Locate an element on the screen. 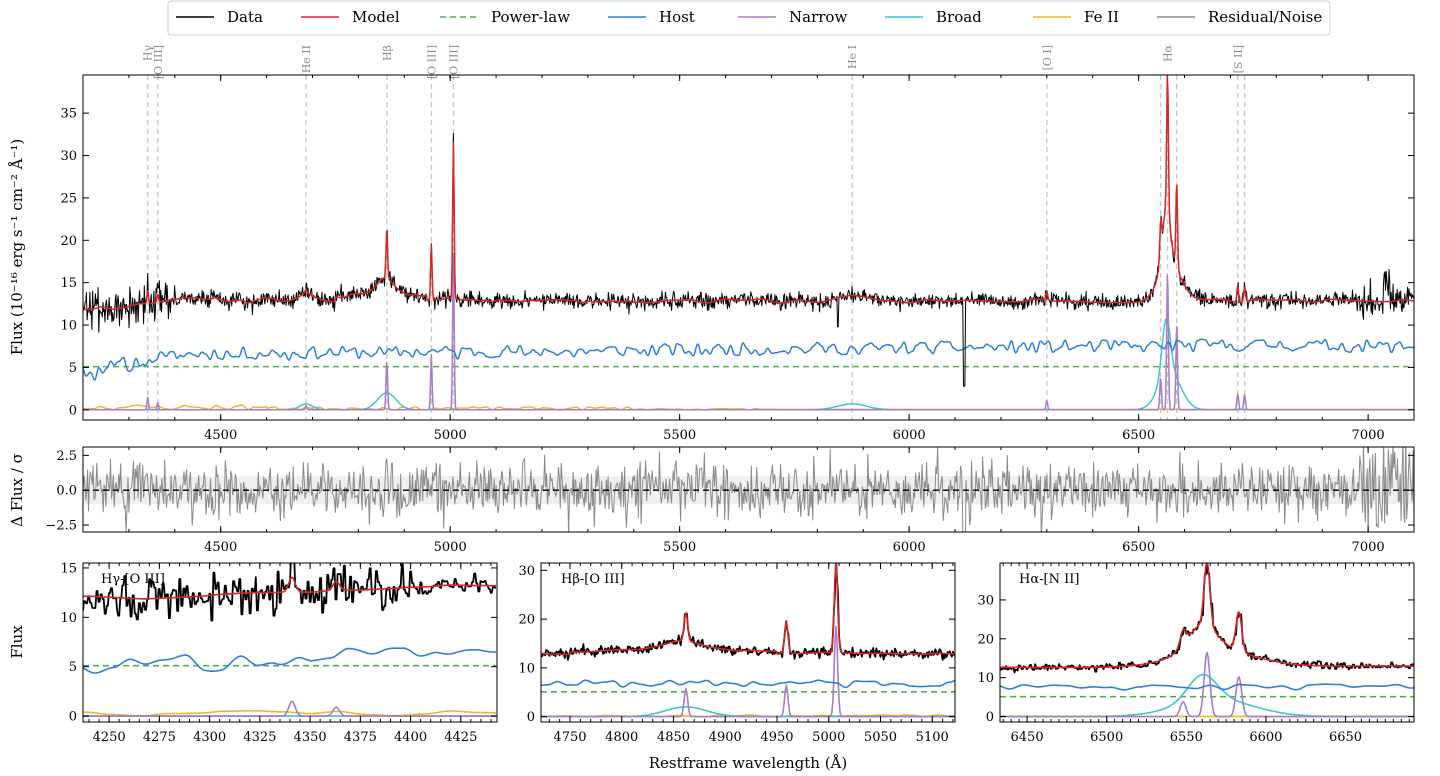 The height and width of the screenshot is (776, 1440). inset-hgamma-x-tick-label: 4275 is located at coordinates (159, 737).